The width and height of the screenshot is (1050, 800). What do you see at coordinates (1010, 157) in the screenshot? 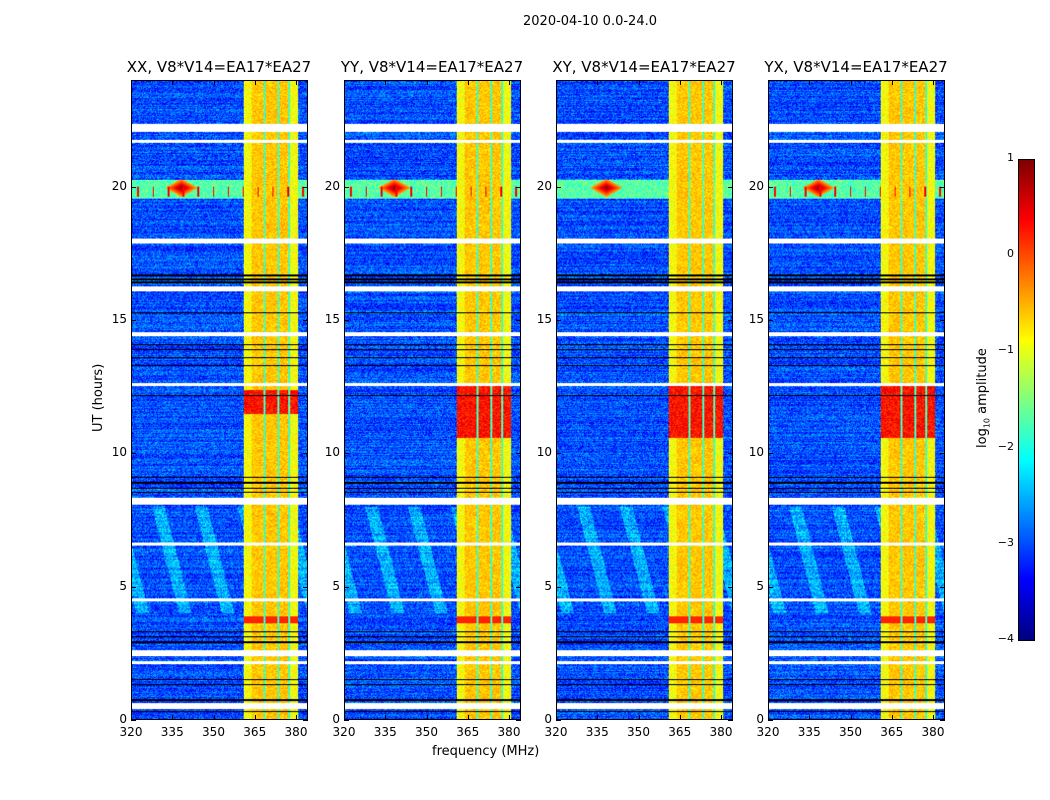
I see `colorbar-tick-label: 1` at bounding box center [1010, 157].